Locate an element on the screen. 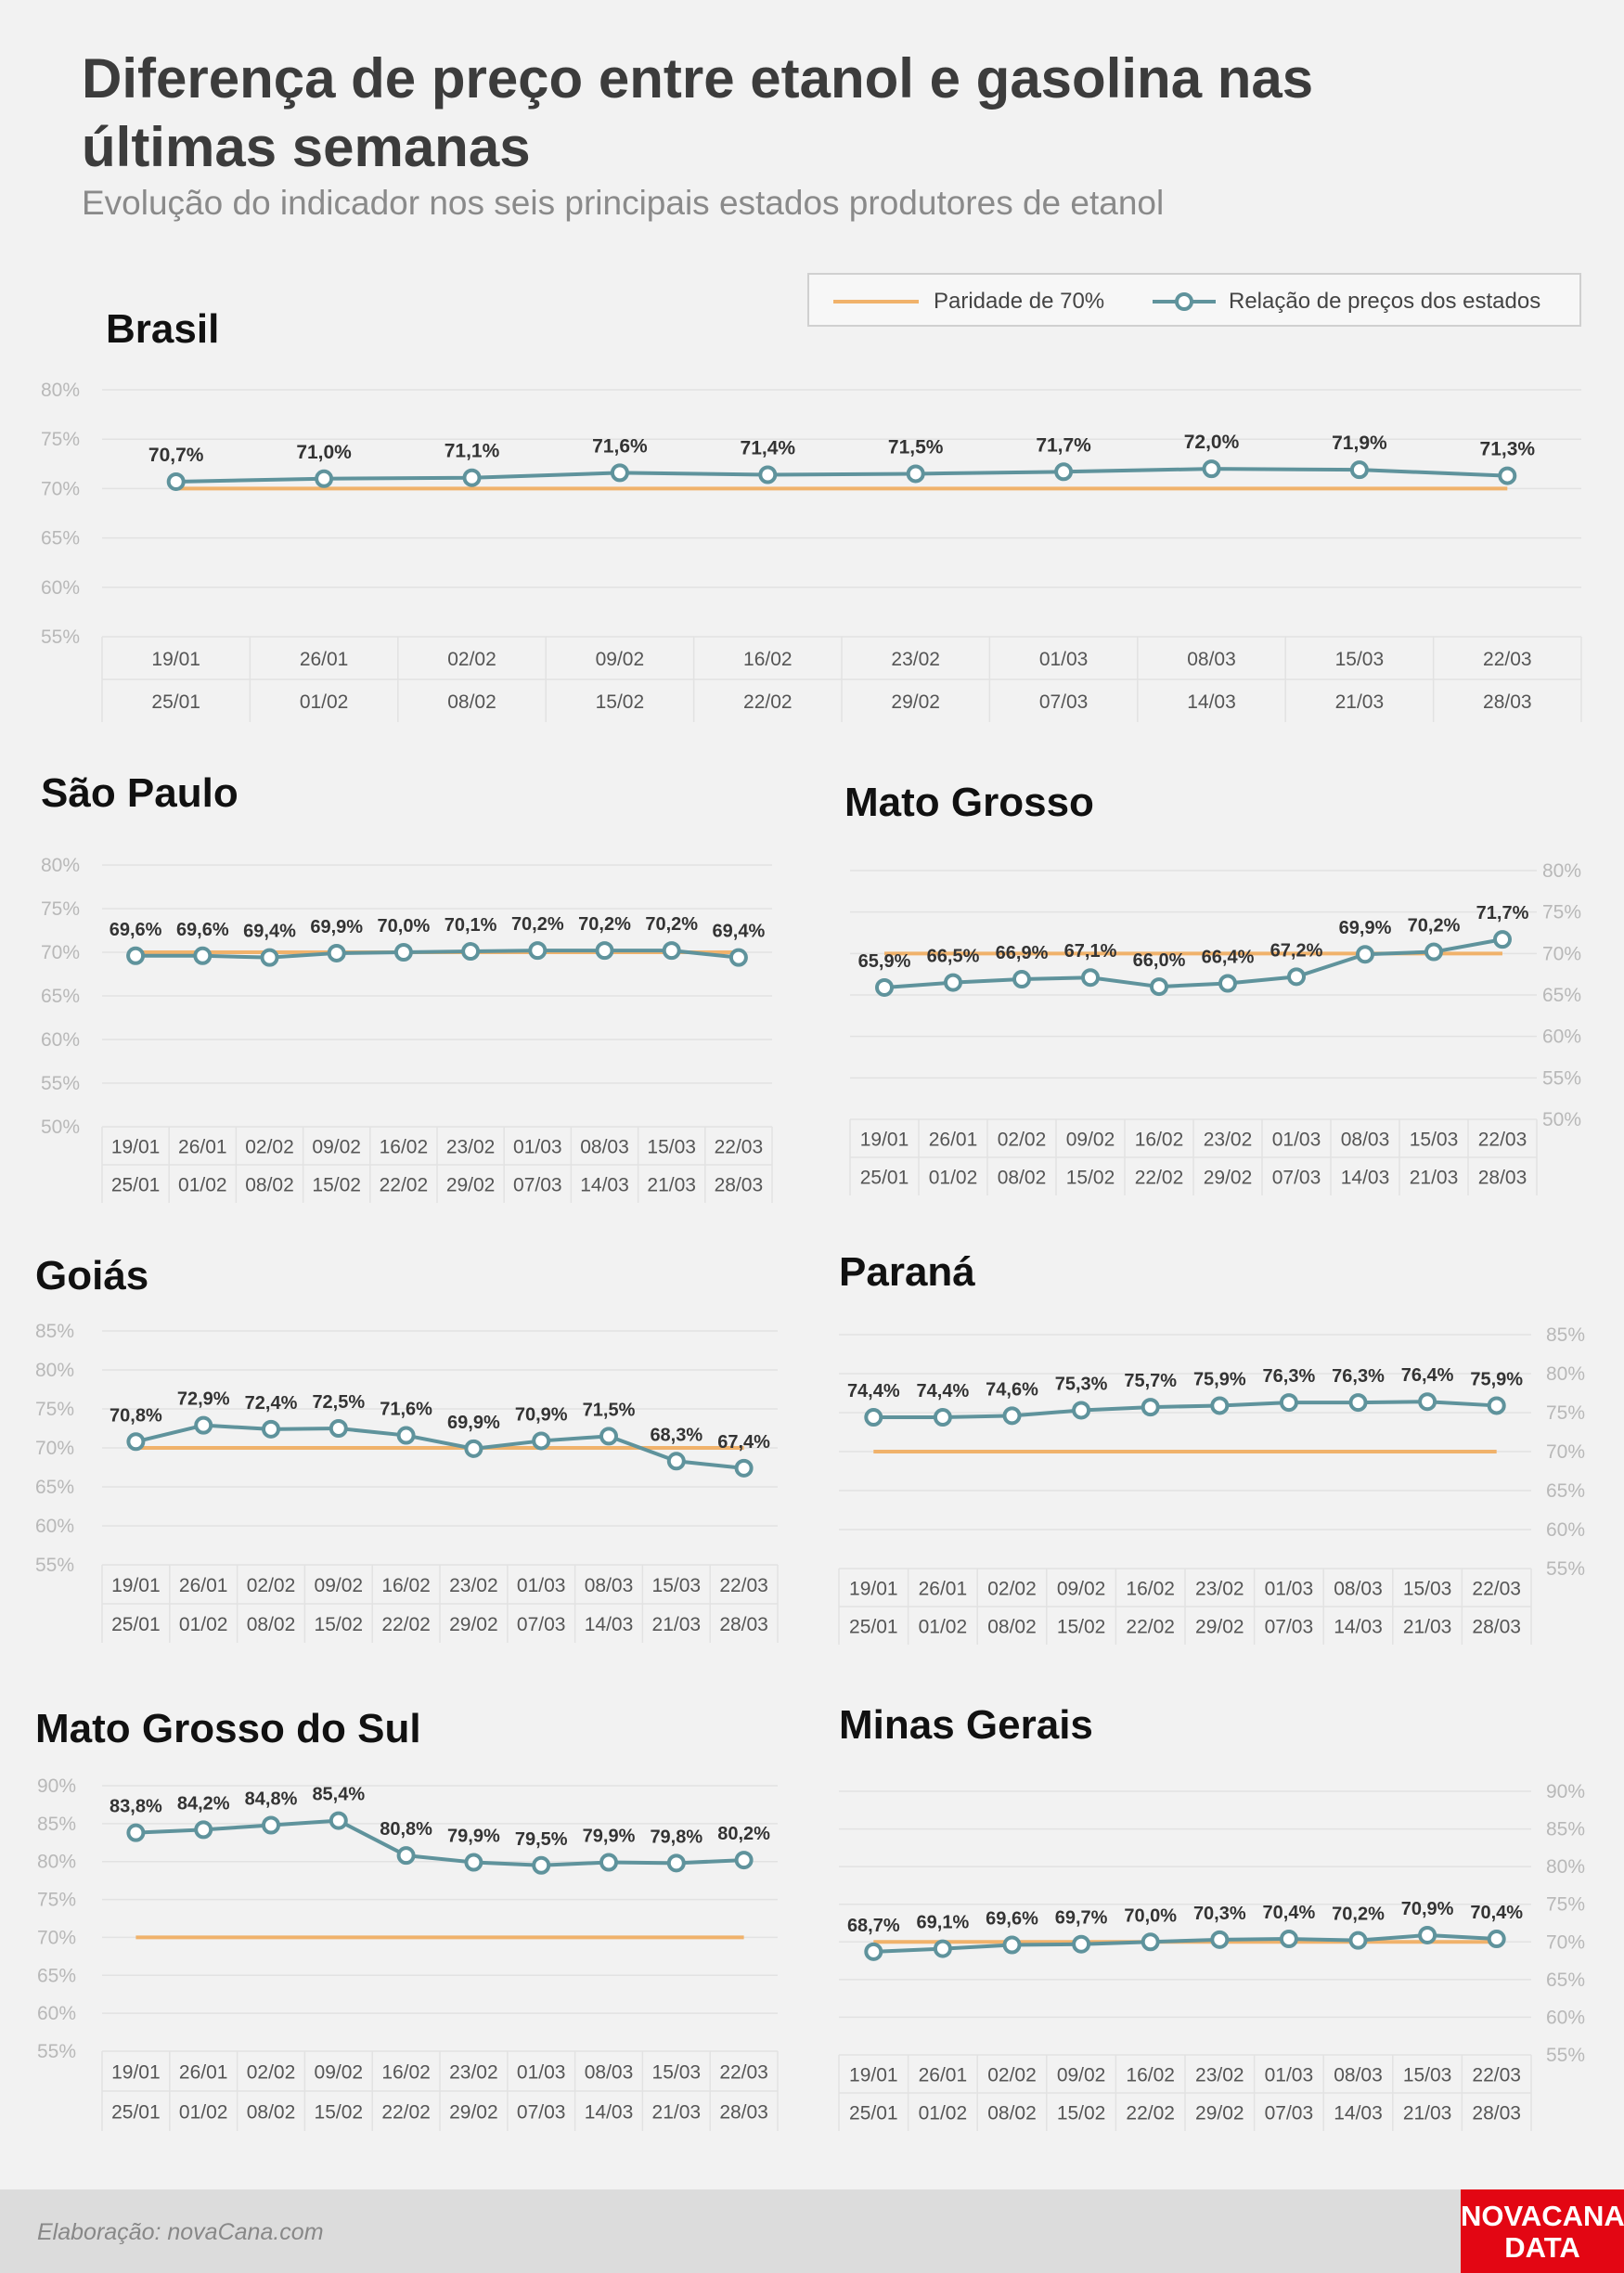 This screenshot has width=1624, height=2273. data-label: 71,5% is located at coordinates (610, 1410).